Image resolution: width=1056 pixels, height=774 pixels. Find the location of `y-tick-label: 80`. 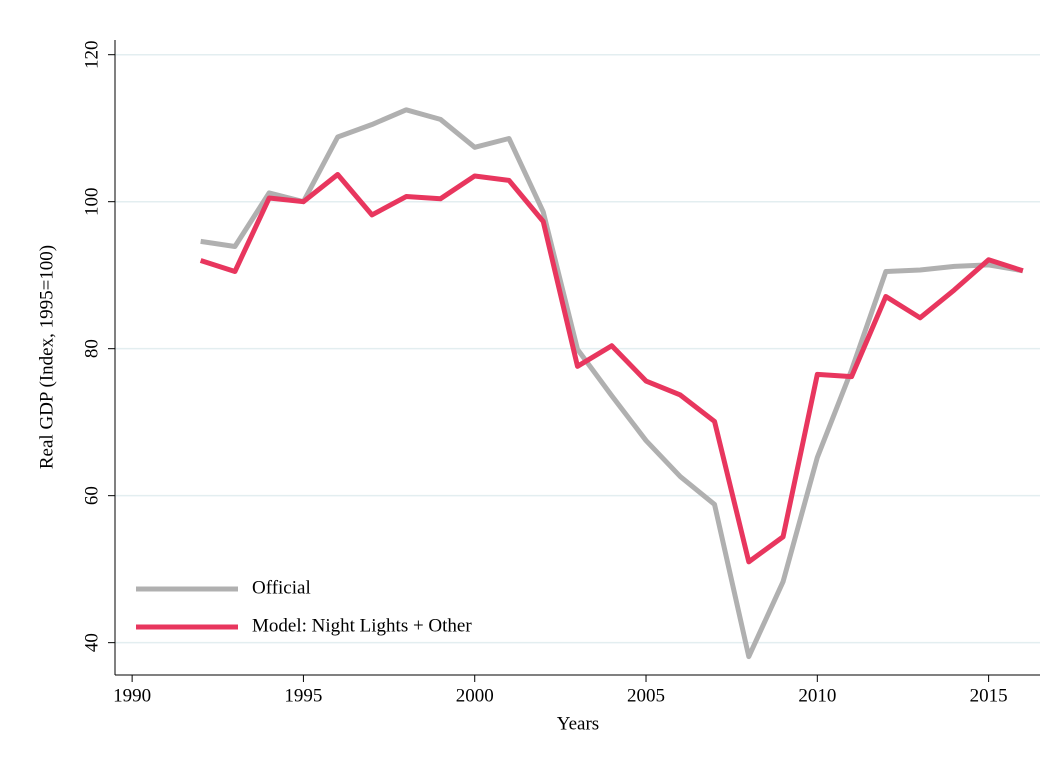

y-tick-label: 80 is located at coordinates (91, 348).